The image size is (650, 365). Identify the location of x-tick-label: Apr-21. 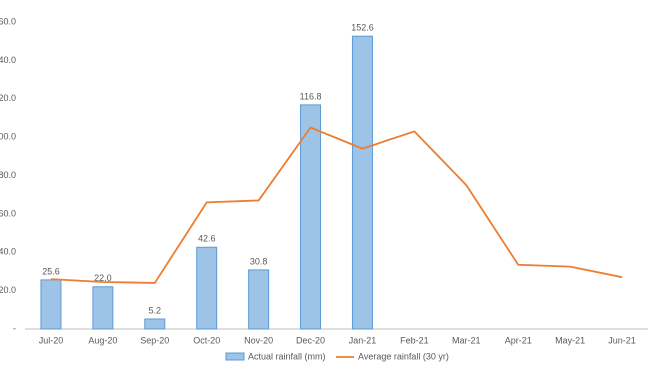
(518, 340).